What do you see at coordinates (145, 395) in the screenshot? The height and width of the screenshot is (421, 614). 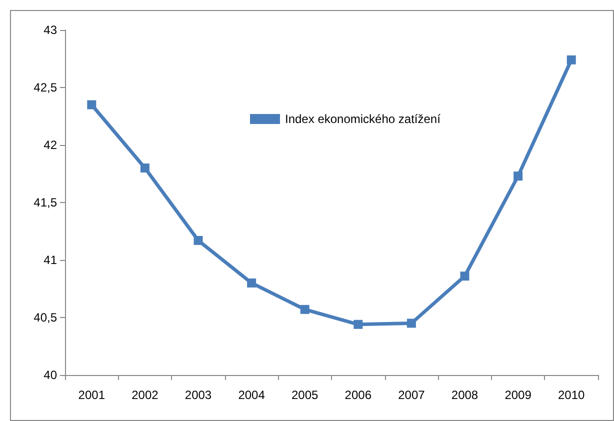 I see `x-tick-label: 2002` at bounding box center [145, 395].